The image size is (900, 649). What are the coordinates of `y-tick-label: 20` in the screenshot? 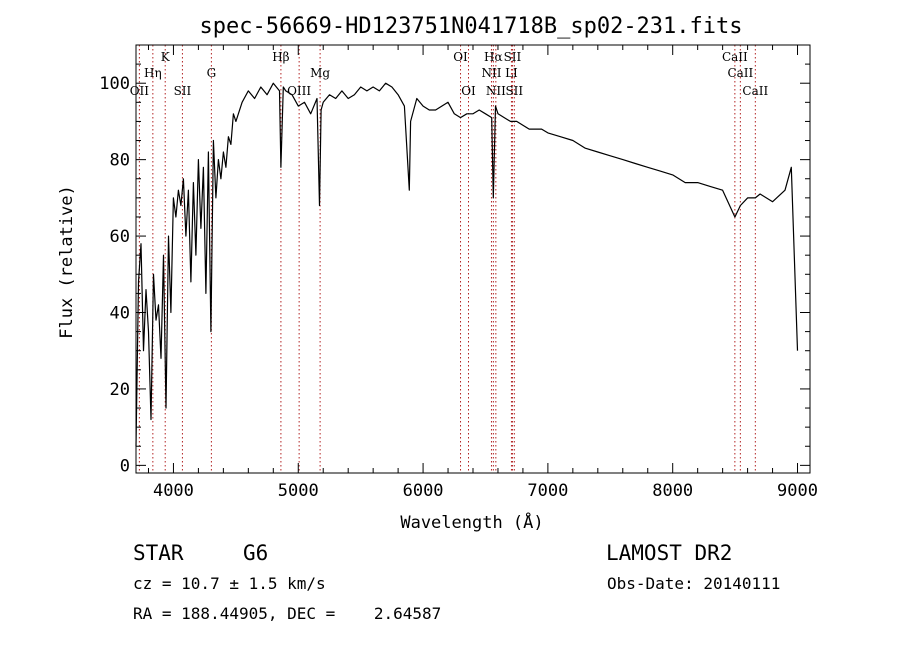 It's located at (120, 390).